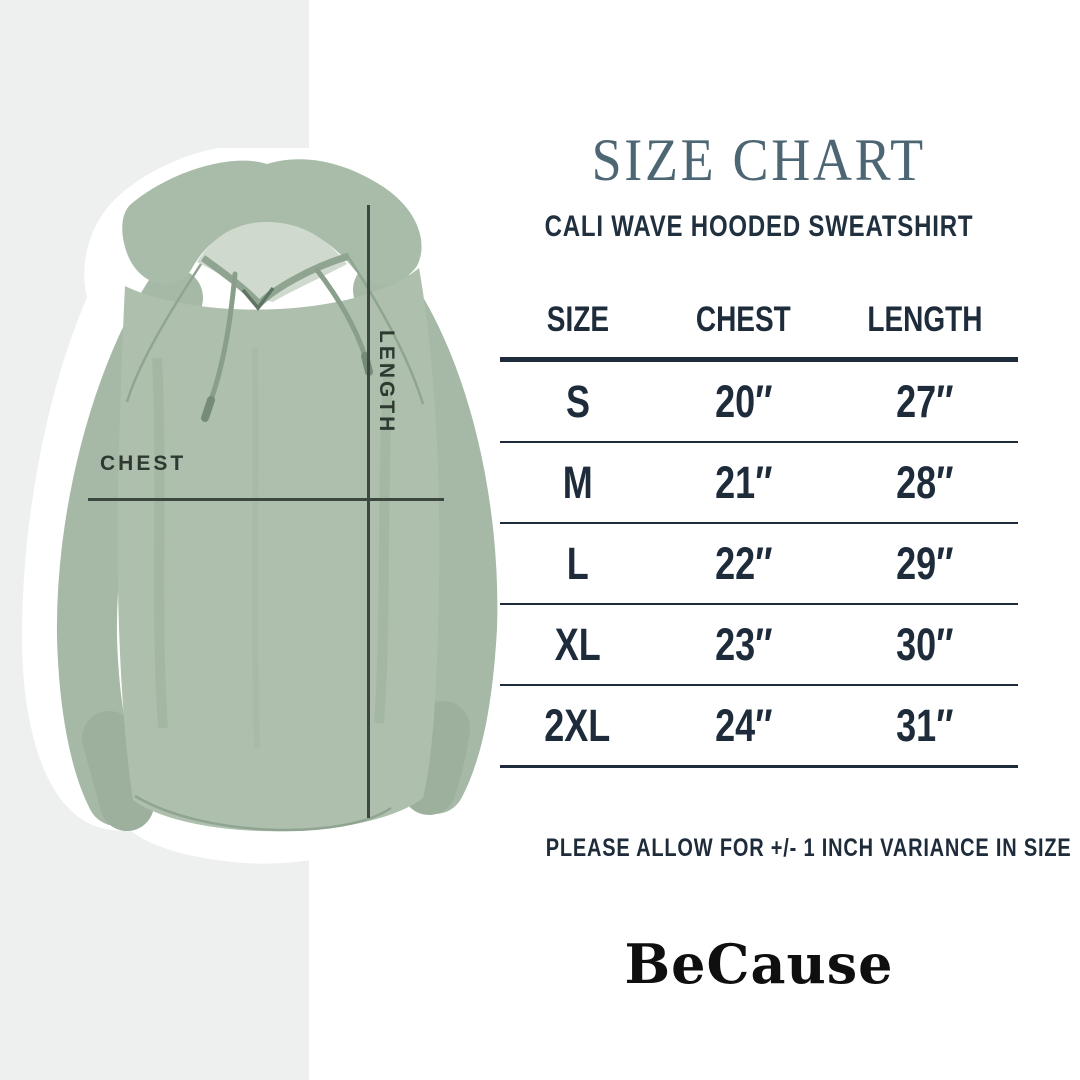 The height and width of the screenshot is (1080, 1080). What do you see at coordinates (925, 725) in the screenshot?
I see `length-value: 31″` at bounding box center [925, 725].